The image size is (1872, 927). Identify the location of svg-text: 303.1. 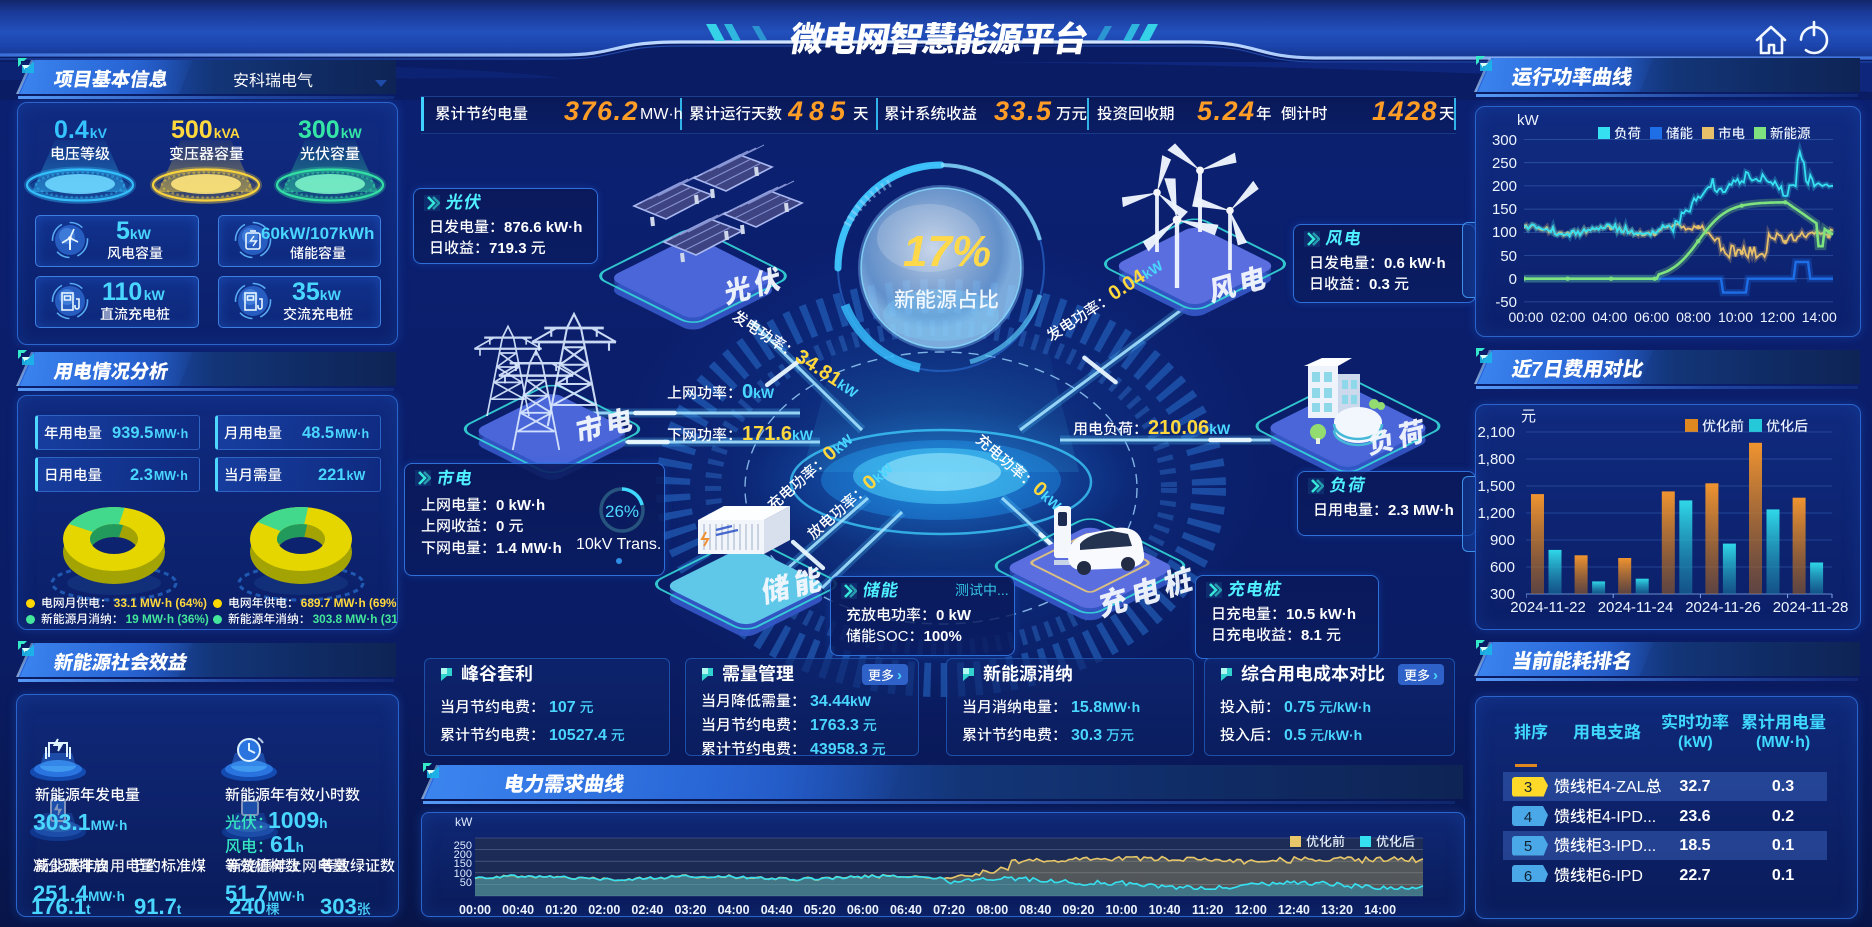
(62, 822).